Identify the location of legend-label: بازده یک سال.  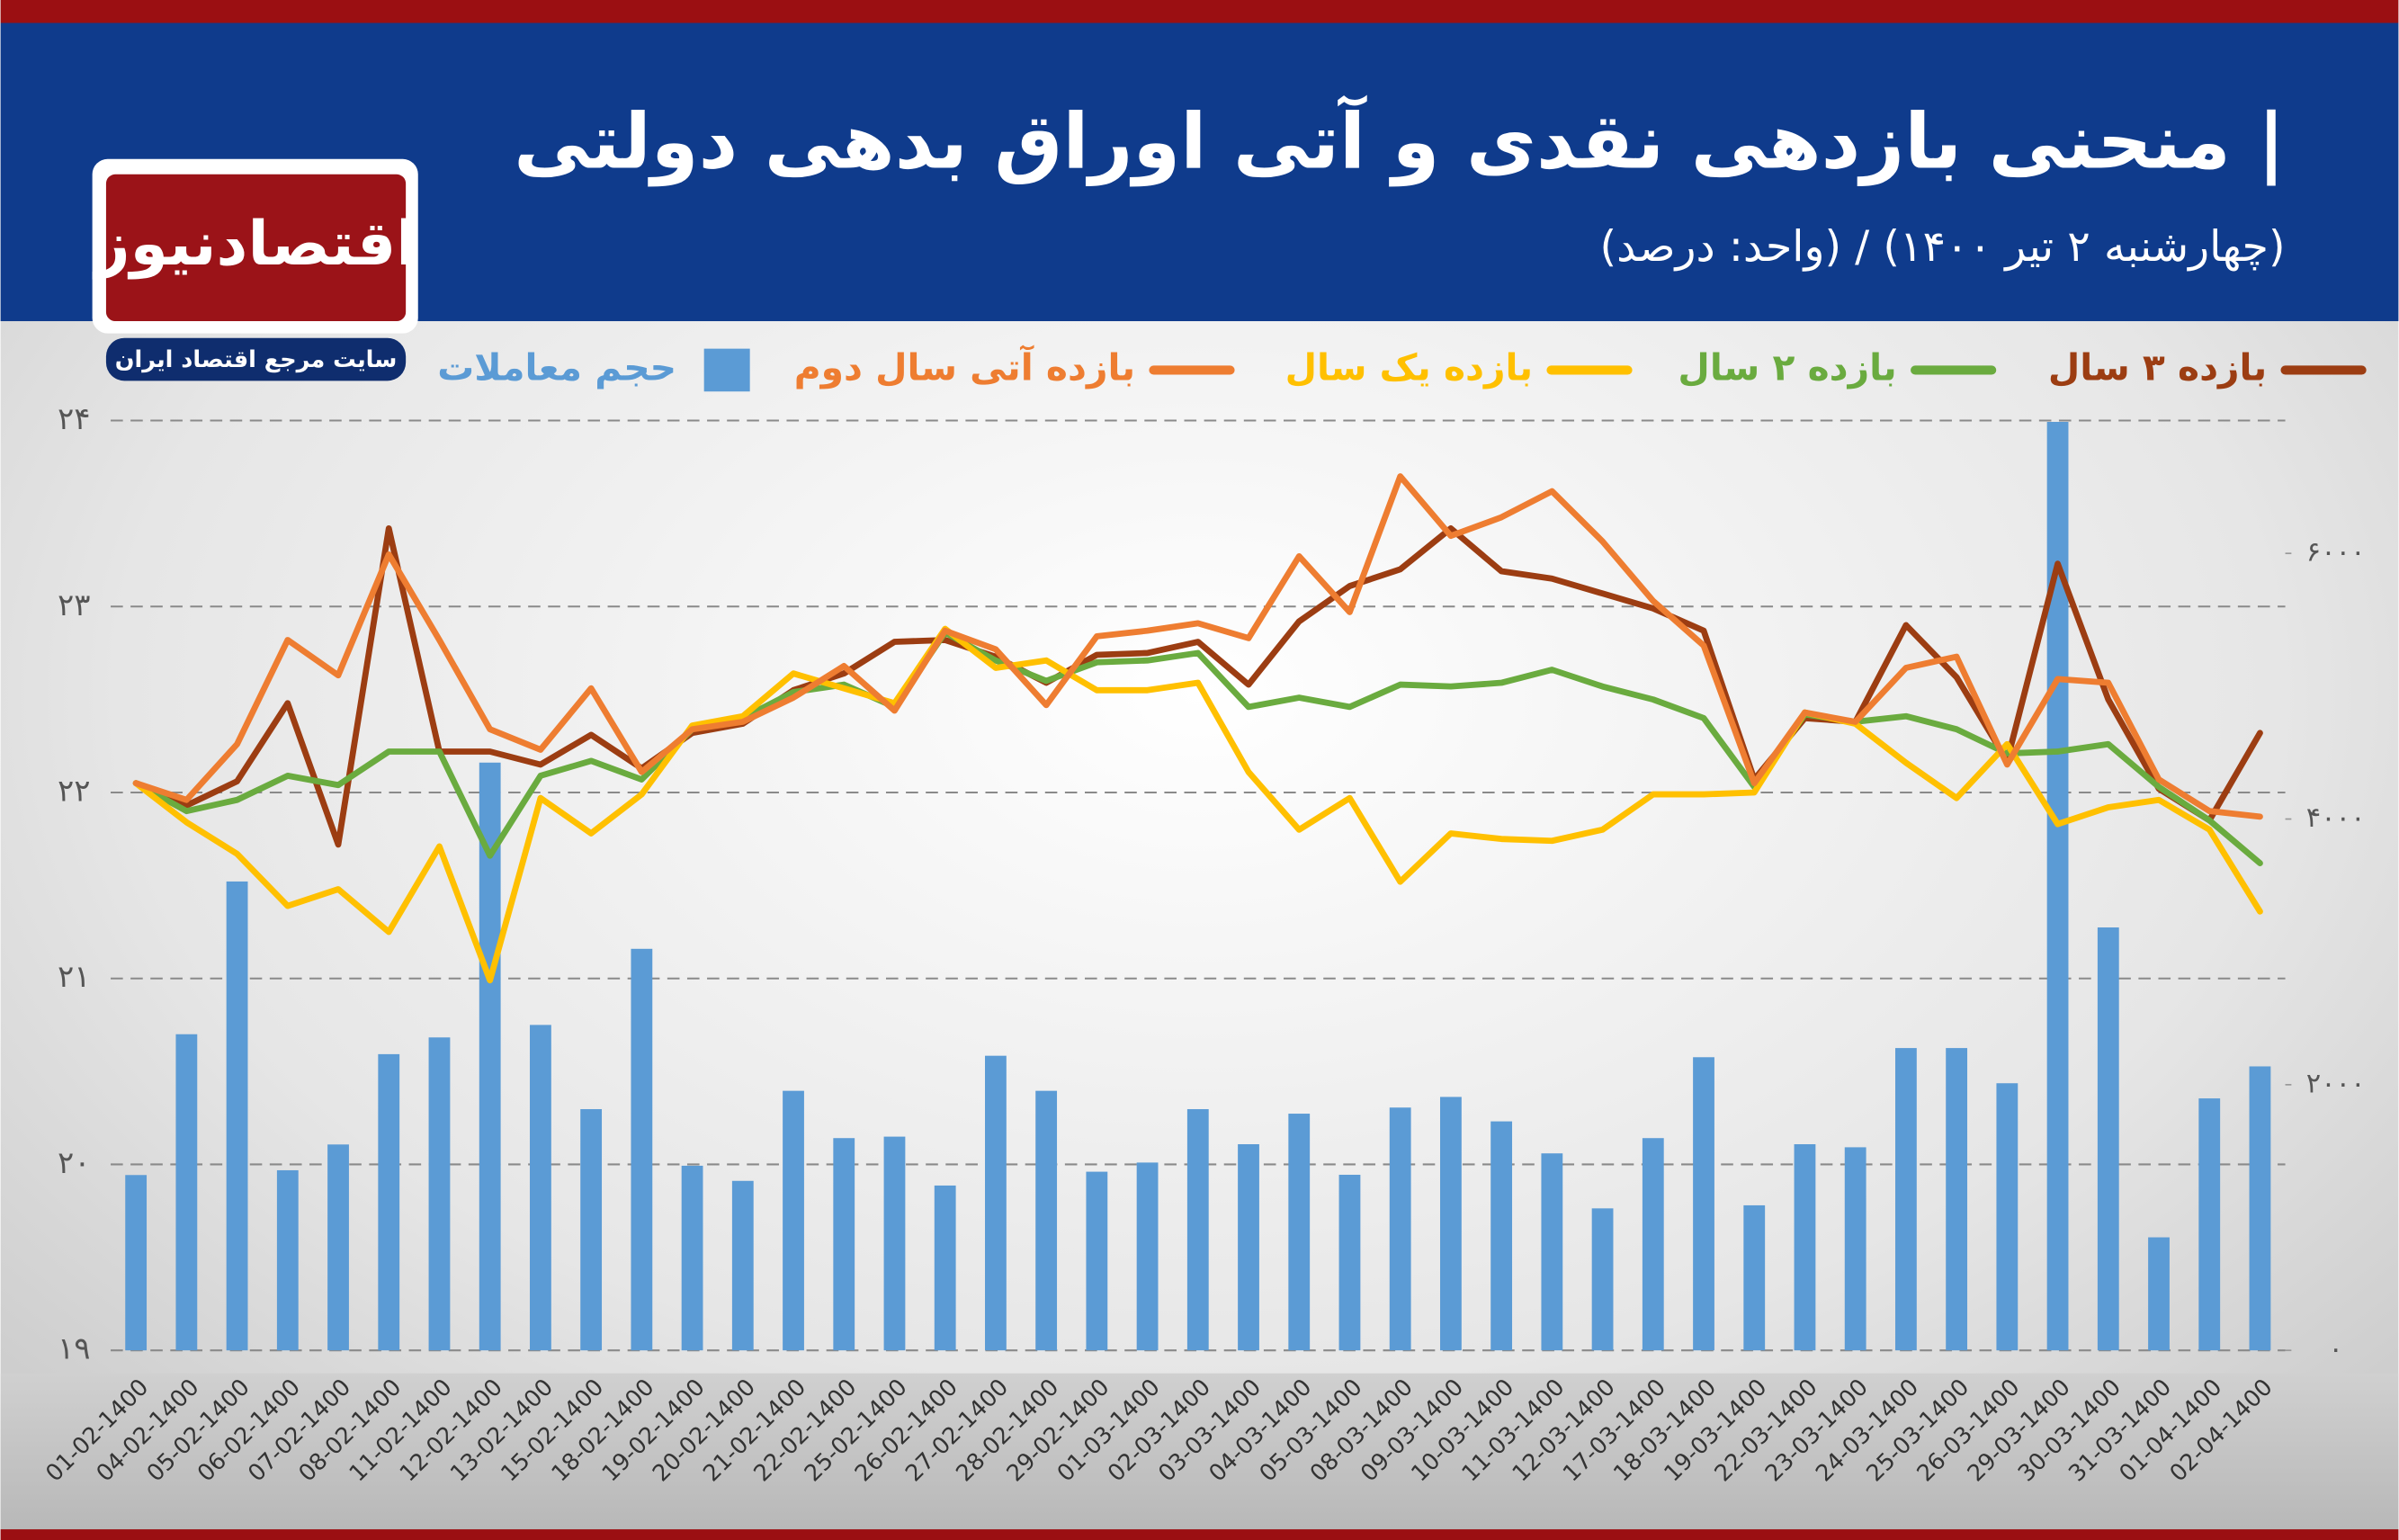
(1409, 367).